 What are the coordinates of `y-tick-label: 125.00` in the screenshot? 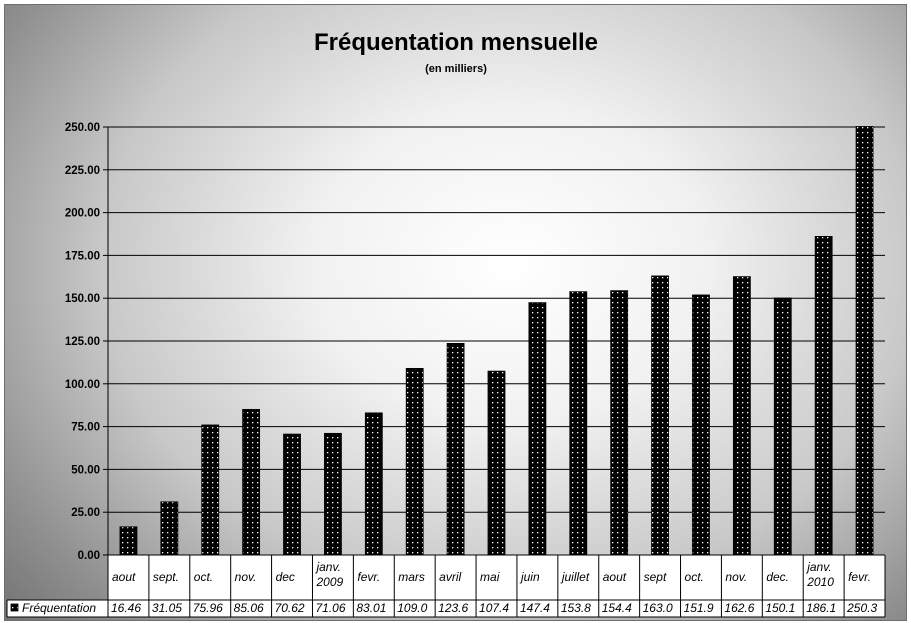 It's located at (82, 342).